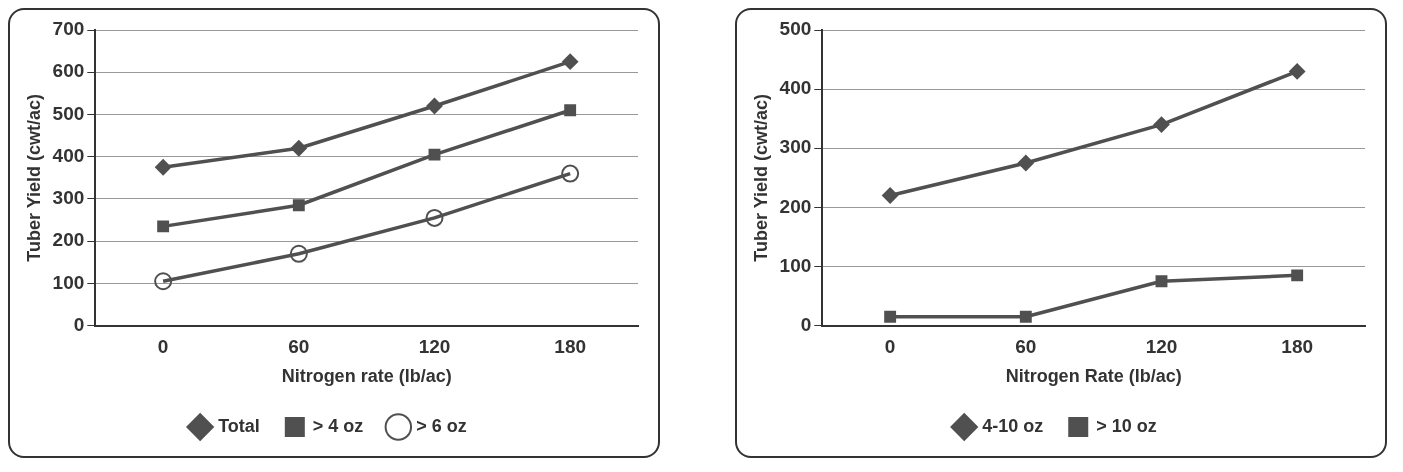 This screenshot has width=1403, height=472. Describe the element at coordinates (1013, 425) in the screenshot. I see `legend-label: 4-10 oz` at that location.